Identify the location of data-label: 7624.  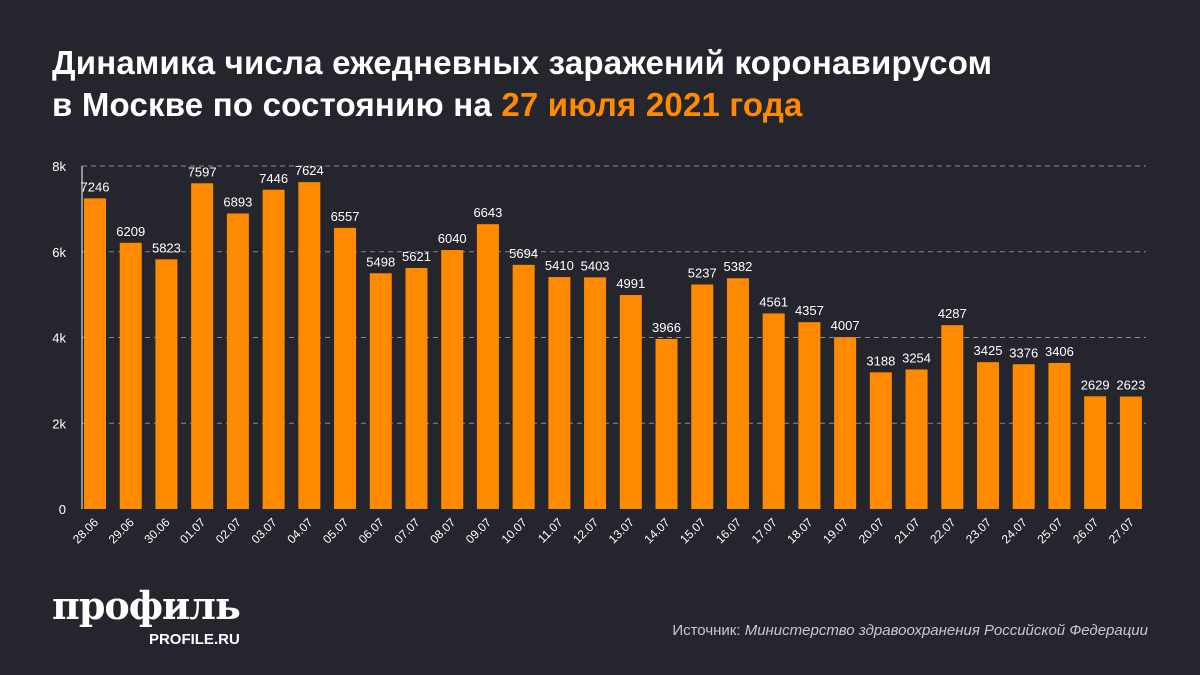
(309, 170).